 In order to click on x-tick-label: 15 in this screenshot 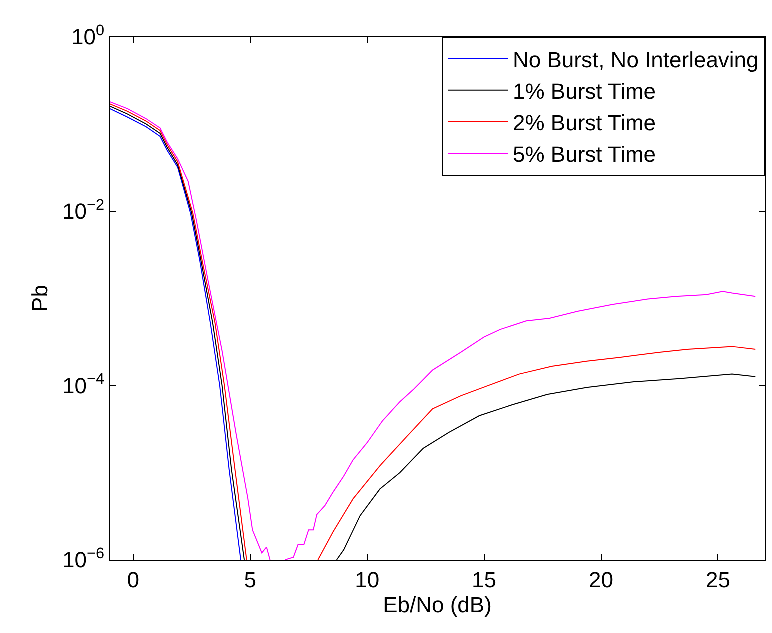, I will do `click(484, 579)`.